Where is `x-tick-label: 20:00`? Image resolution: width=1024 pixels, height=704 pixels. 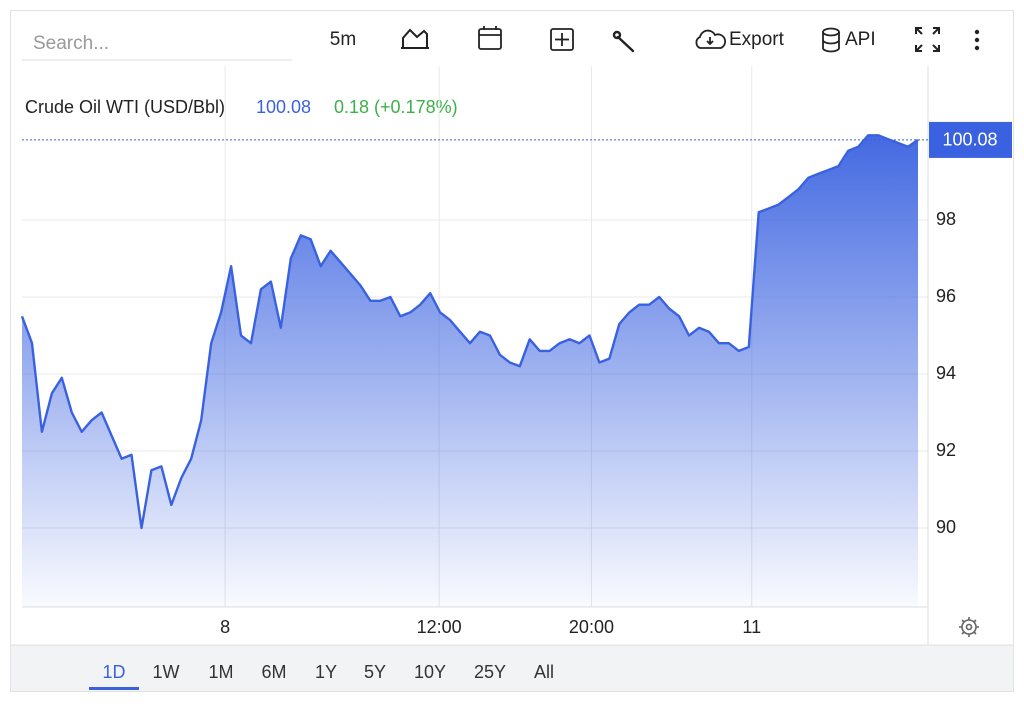 x-tick-label: 20:00 is located at coordinates (591, 627).